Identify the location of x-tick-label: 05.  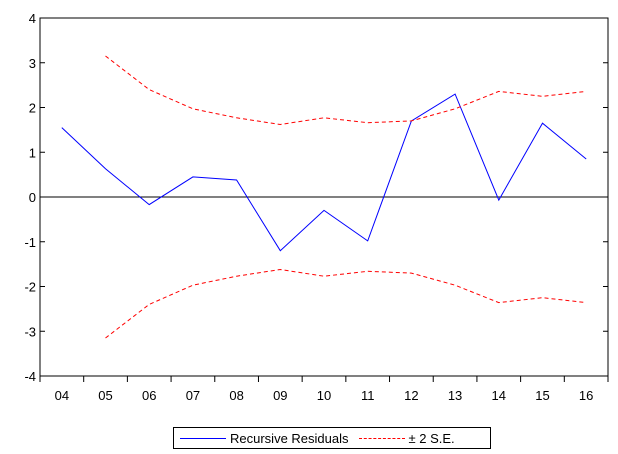
(105, 395).